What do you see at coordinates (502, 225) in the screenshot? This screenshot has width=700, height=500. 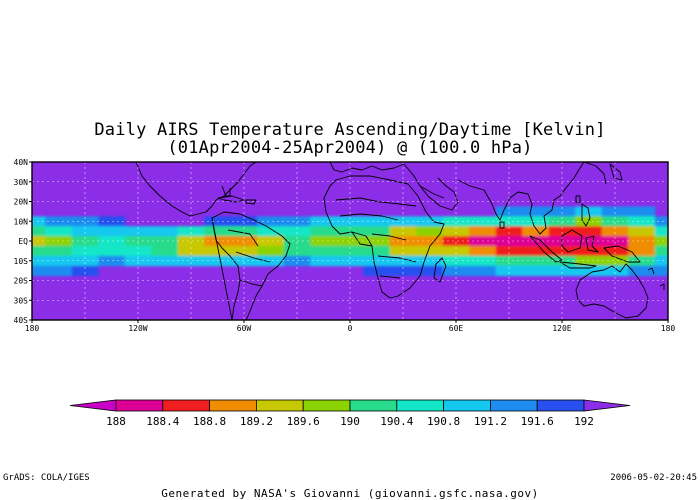 I see `sri-lanka-outline` at bounding box center [502, 225].